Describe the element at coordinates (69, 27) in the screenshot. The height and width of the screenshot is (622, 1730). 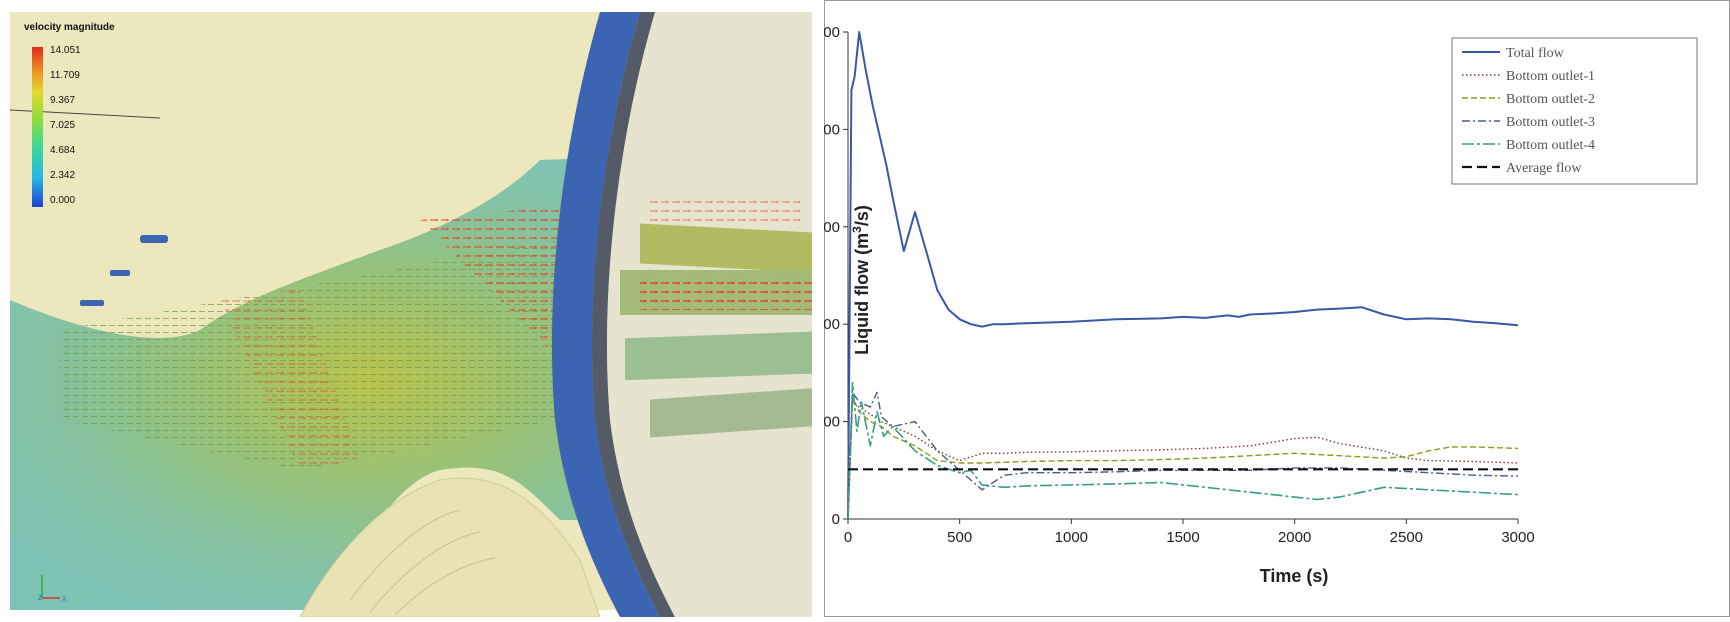
I see `legend-title: velocity magnitude` at that location.